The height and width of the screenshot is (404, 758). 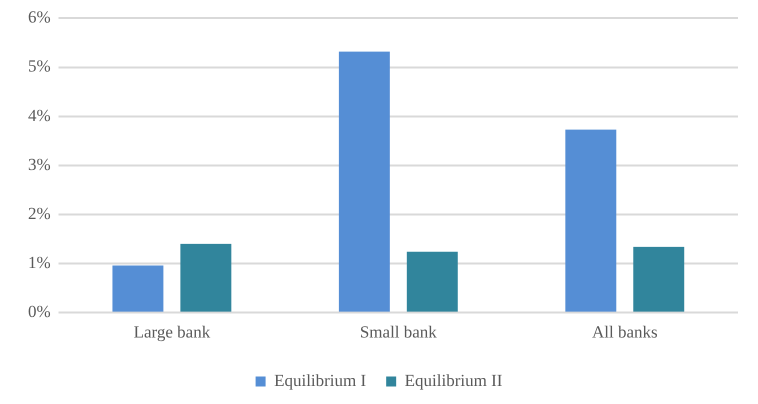 What do you see at coordinates (453, 380) in the screenshot?
I see `legend-label: Equilibrium II` at bounding box center [453, 380].